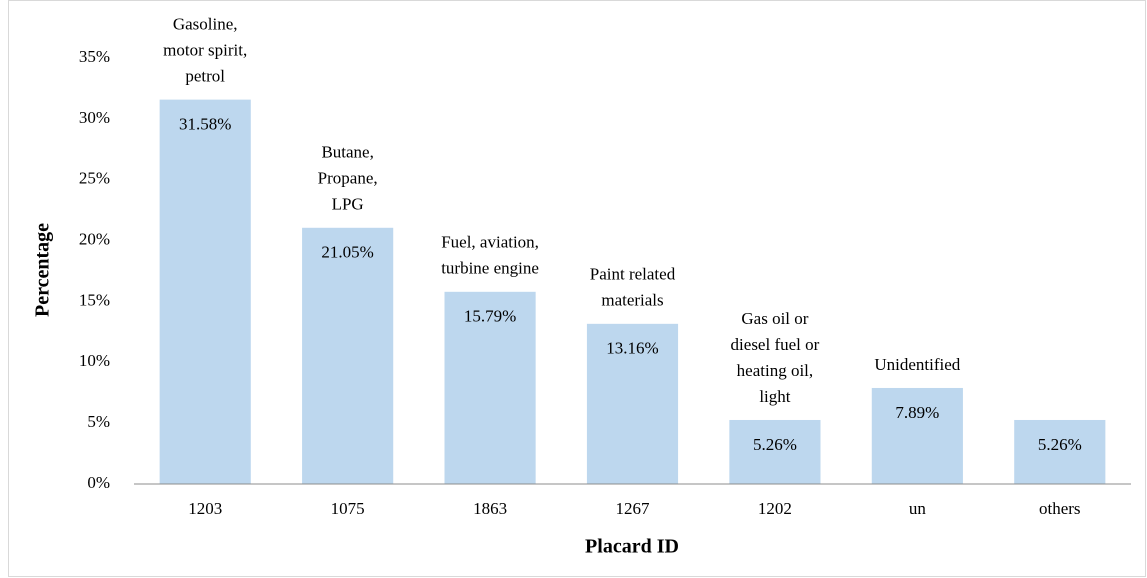 This screenshot has height=578, width=1147. Describe the element at coordinates (774, 396) in the screenshot. I see `bar-annotation: light` at that location.